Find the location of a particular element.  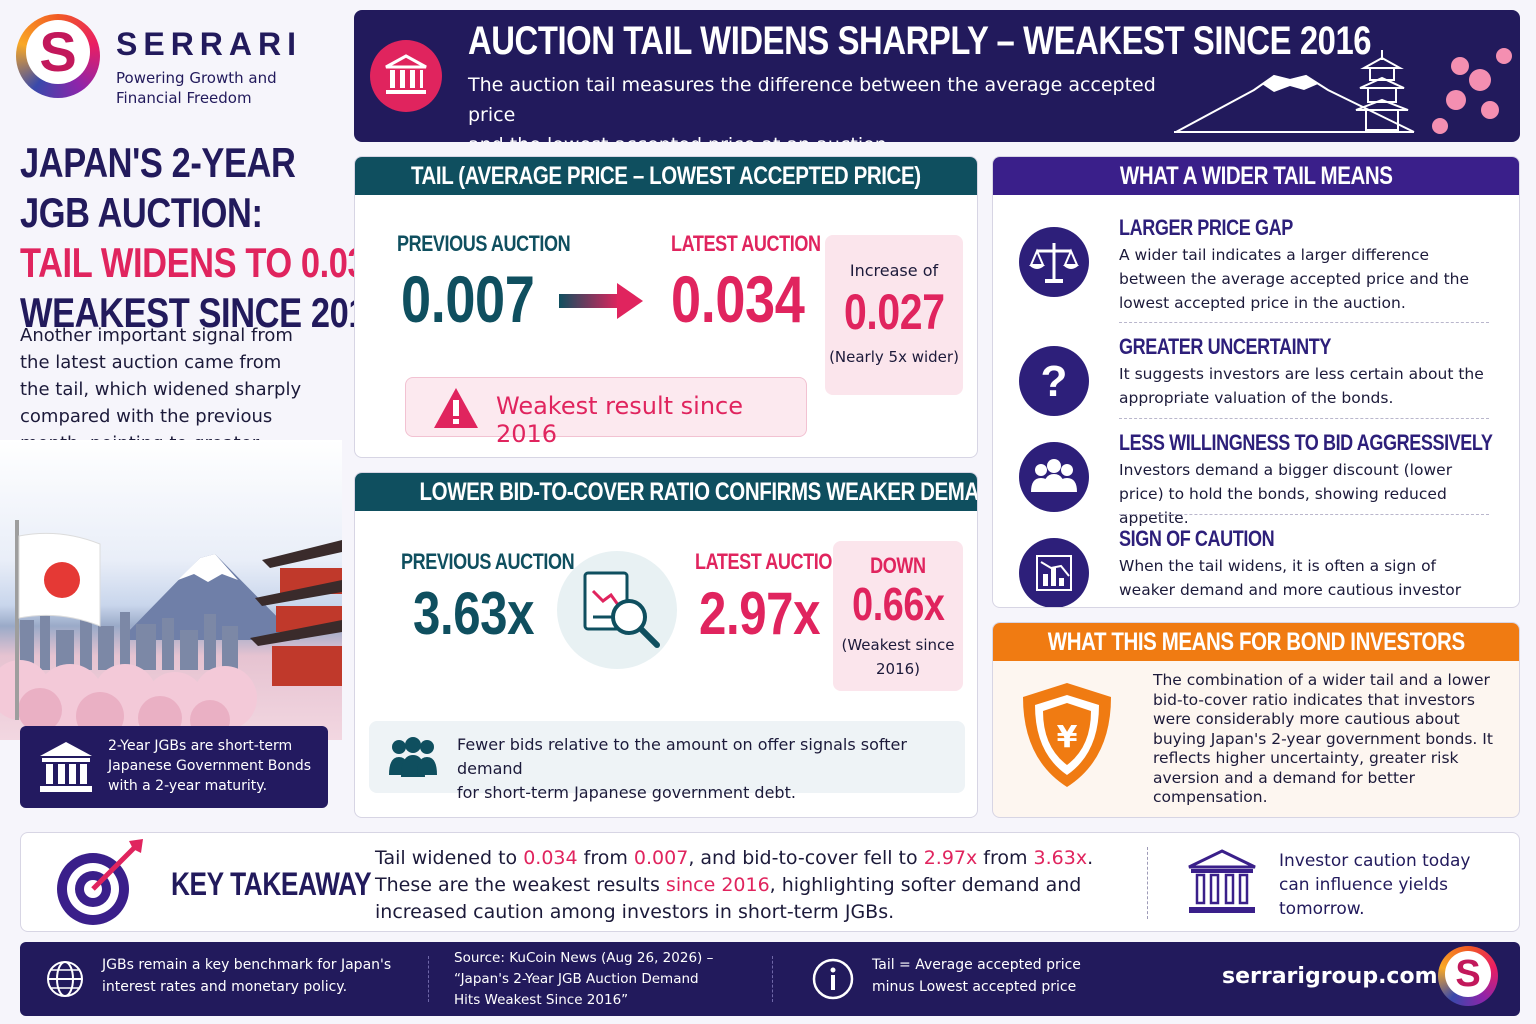

tail-latest-label: LATEST AUCTION is located at coordinates (746, 243).